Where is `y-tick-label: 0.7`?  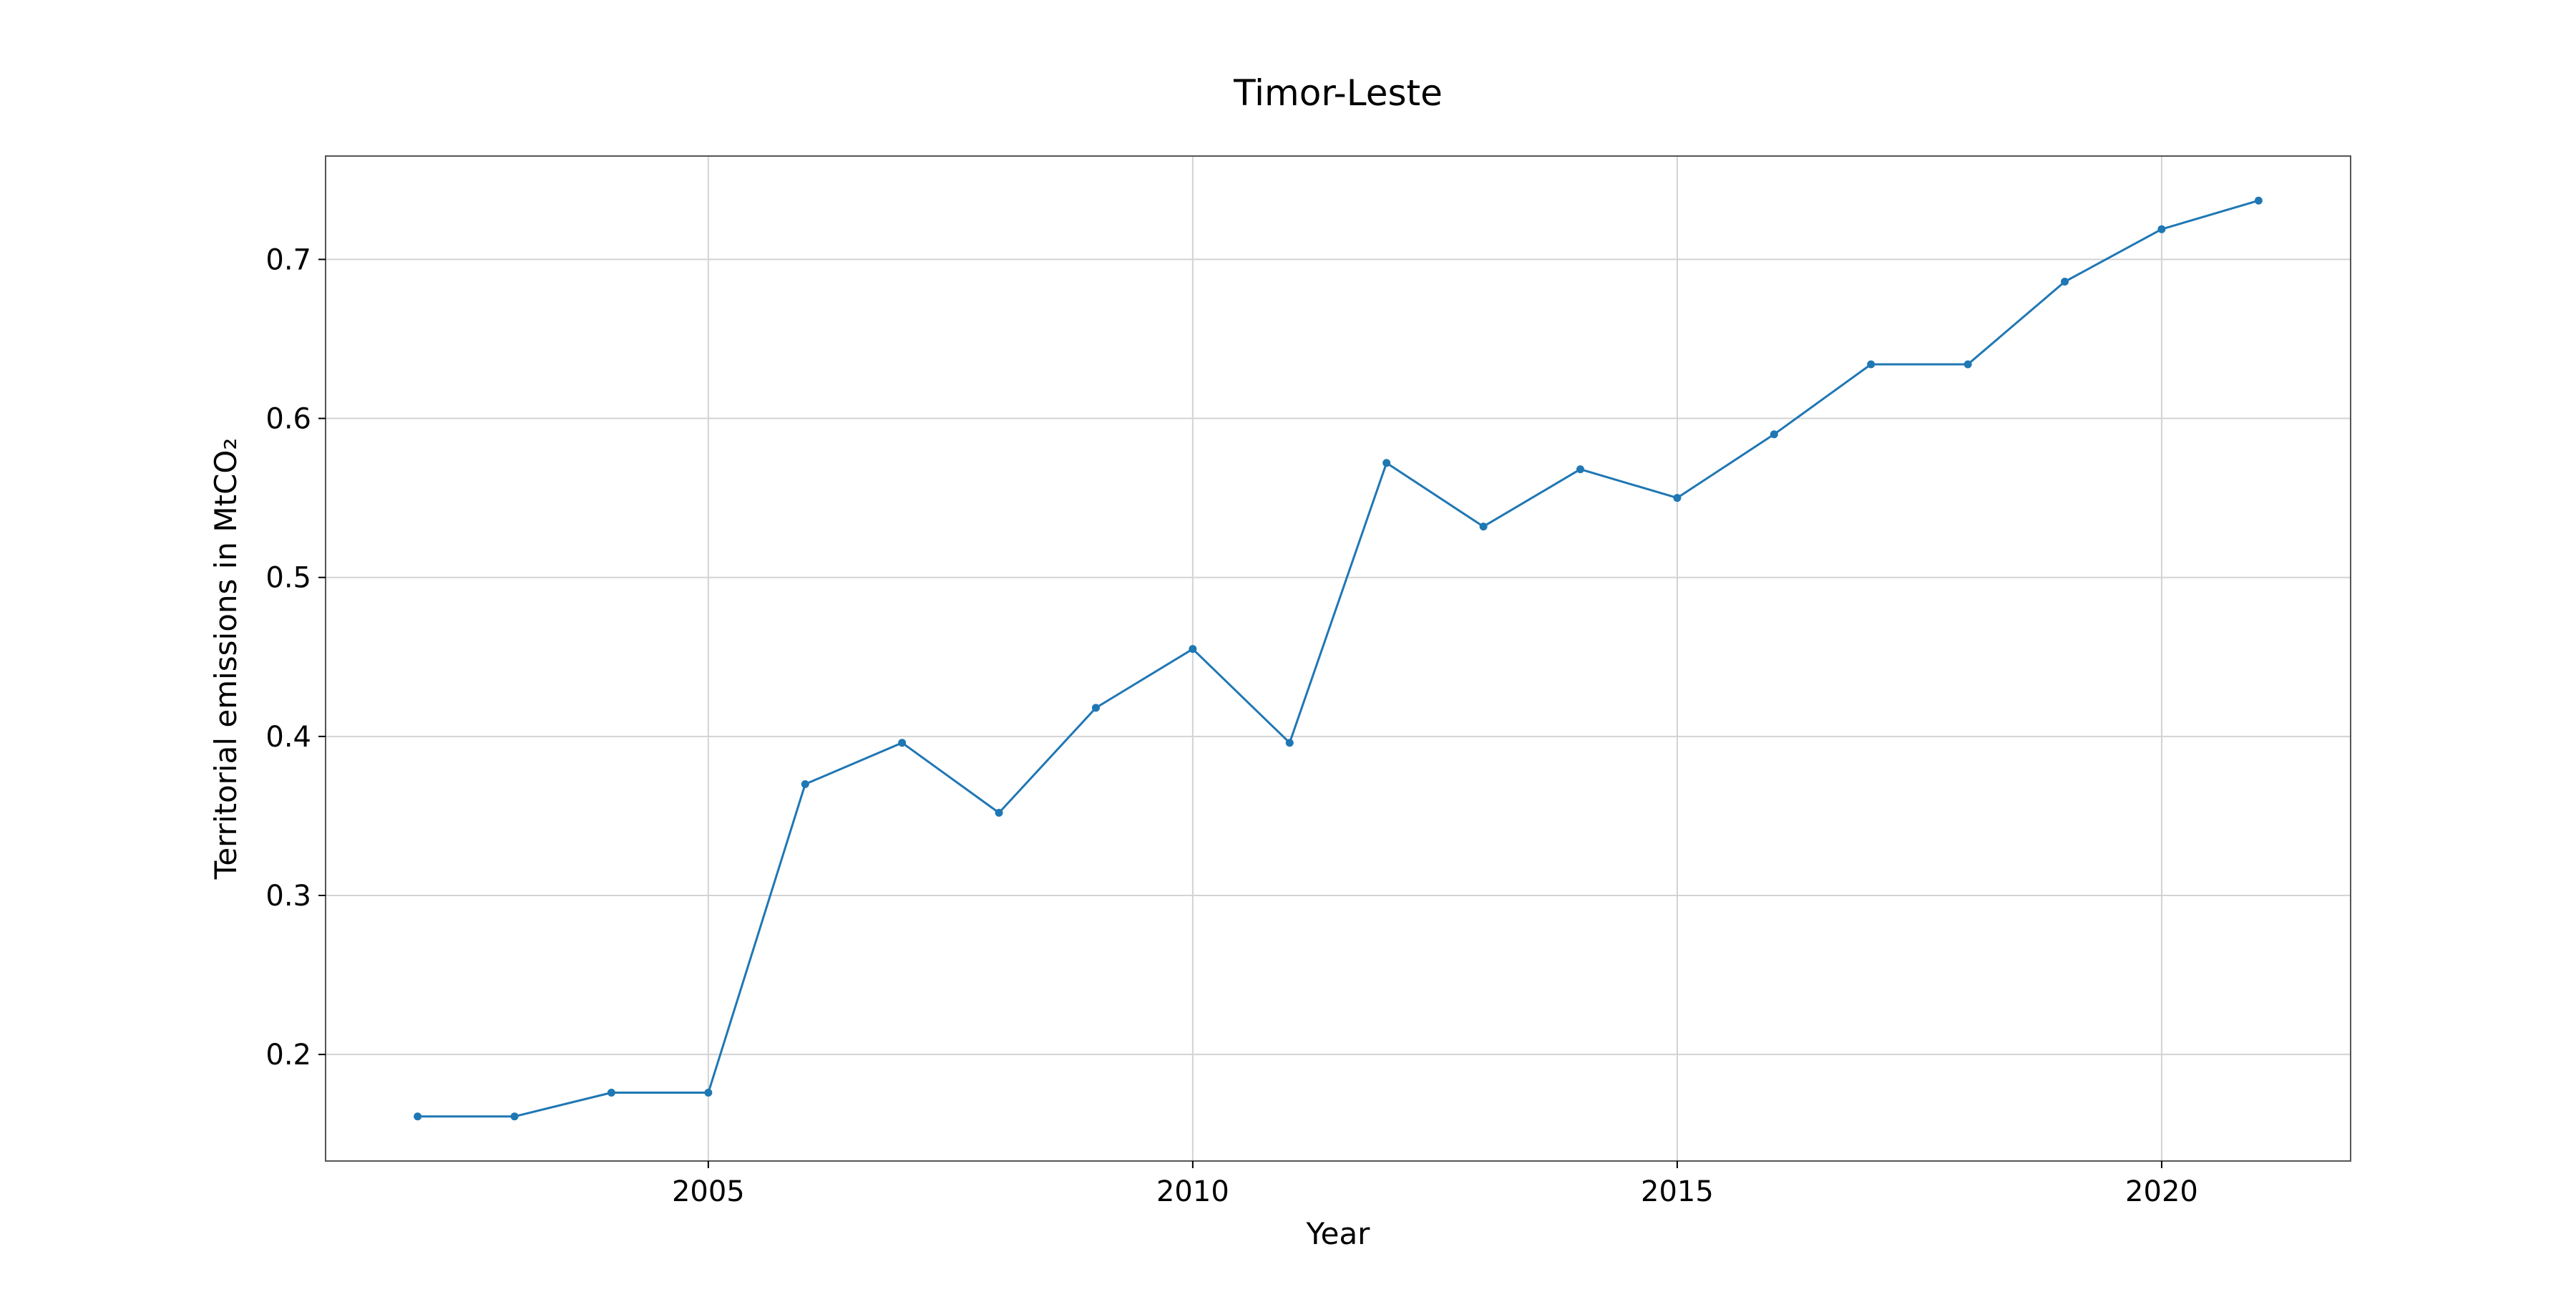 y-tick-label: 0.7 is located at coordinates (288, 259).